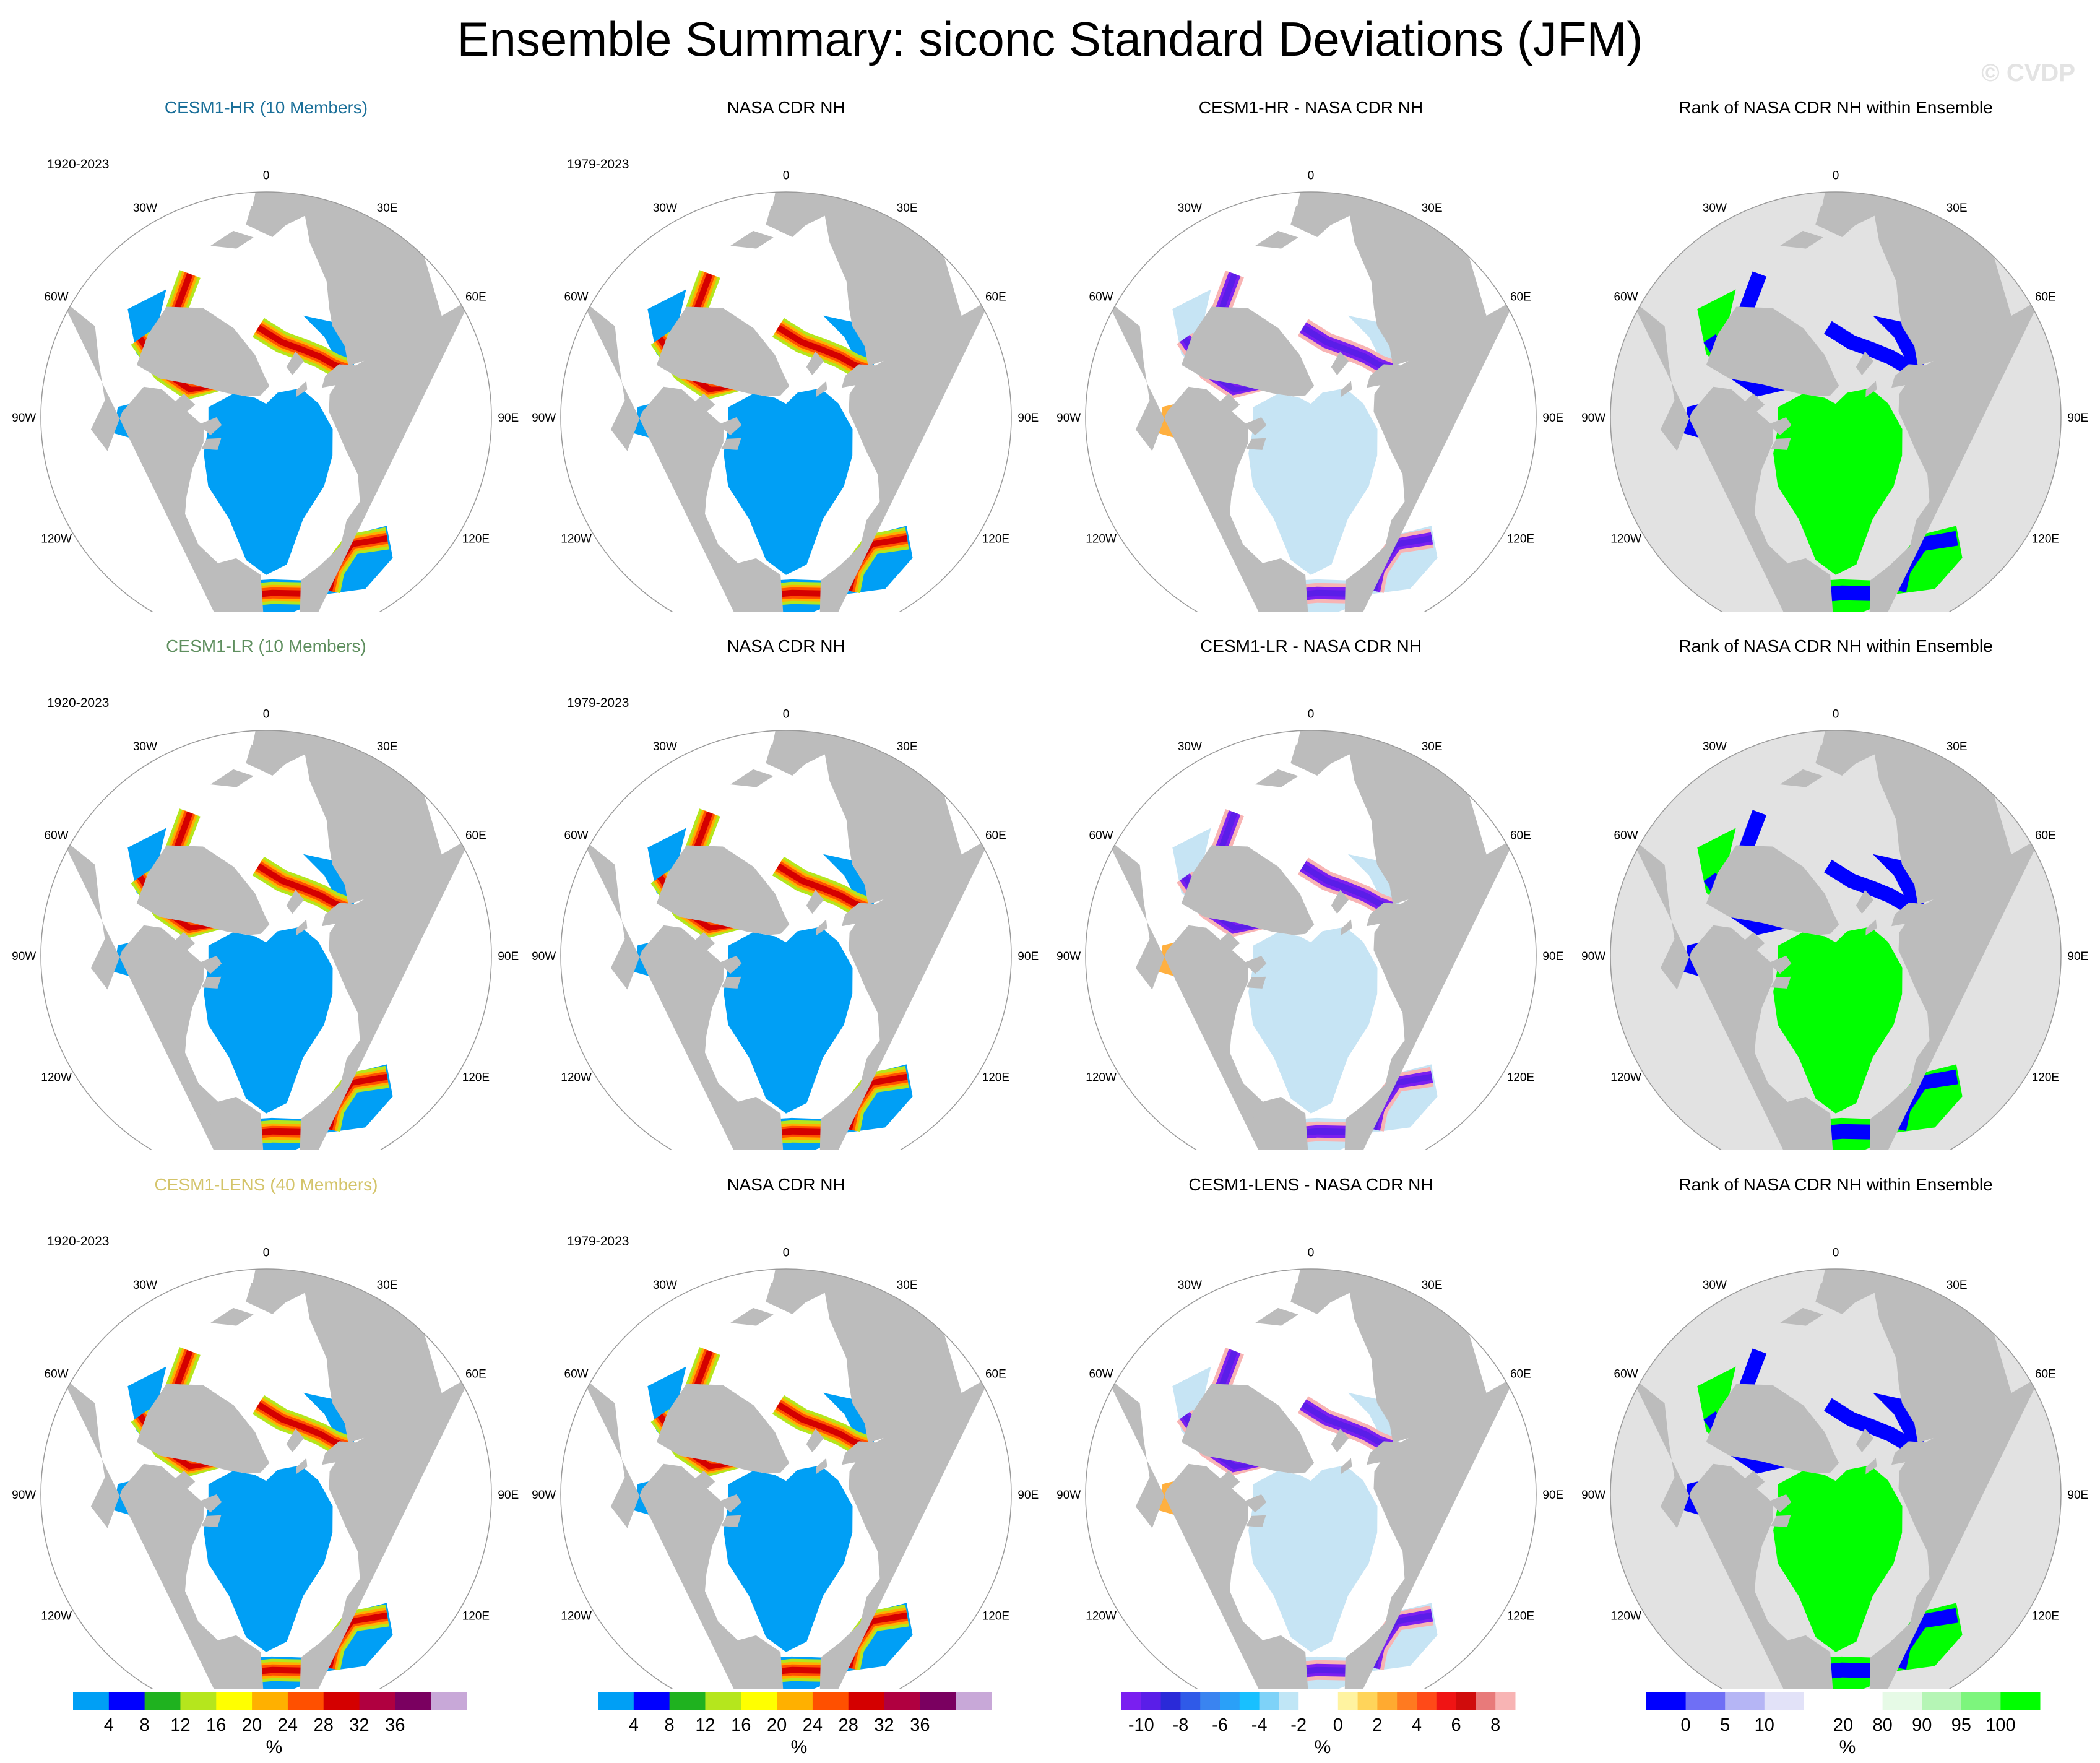  Describe the element at coordinates (266, 1184) in the screenshot. I see `panel-title: CESM1-LENS (40 Members)` at that location.